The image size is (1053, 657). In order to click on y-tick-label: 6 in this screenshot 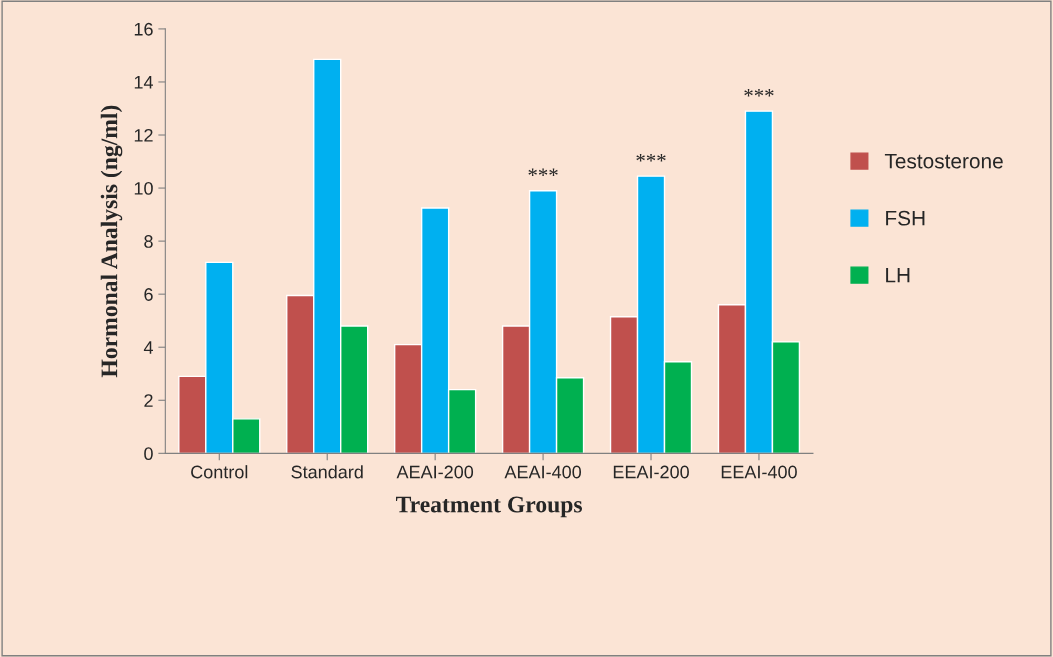, I will do `click(148, 294)`.